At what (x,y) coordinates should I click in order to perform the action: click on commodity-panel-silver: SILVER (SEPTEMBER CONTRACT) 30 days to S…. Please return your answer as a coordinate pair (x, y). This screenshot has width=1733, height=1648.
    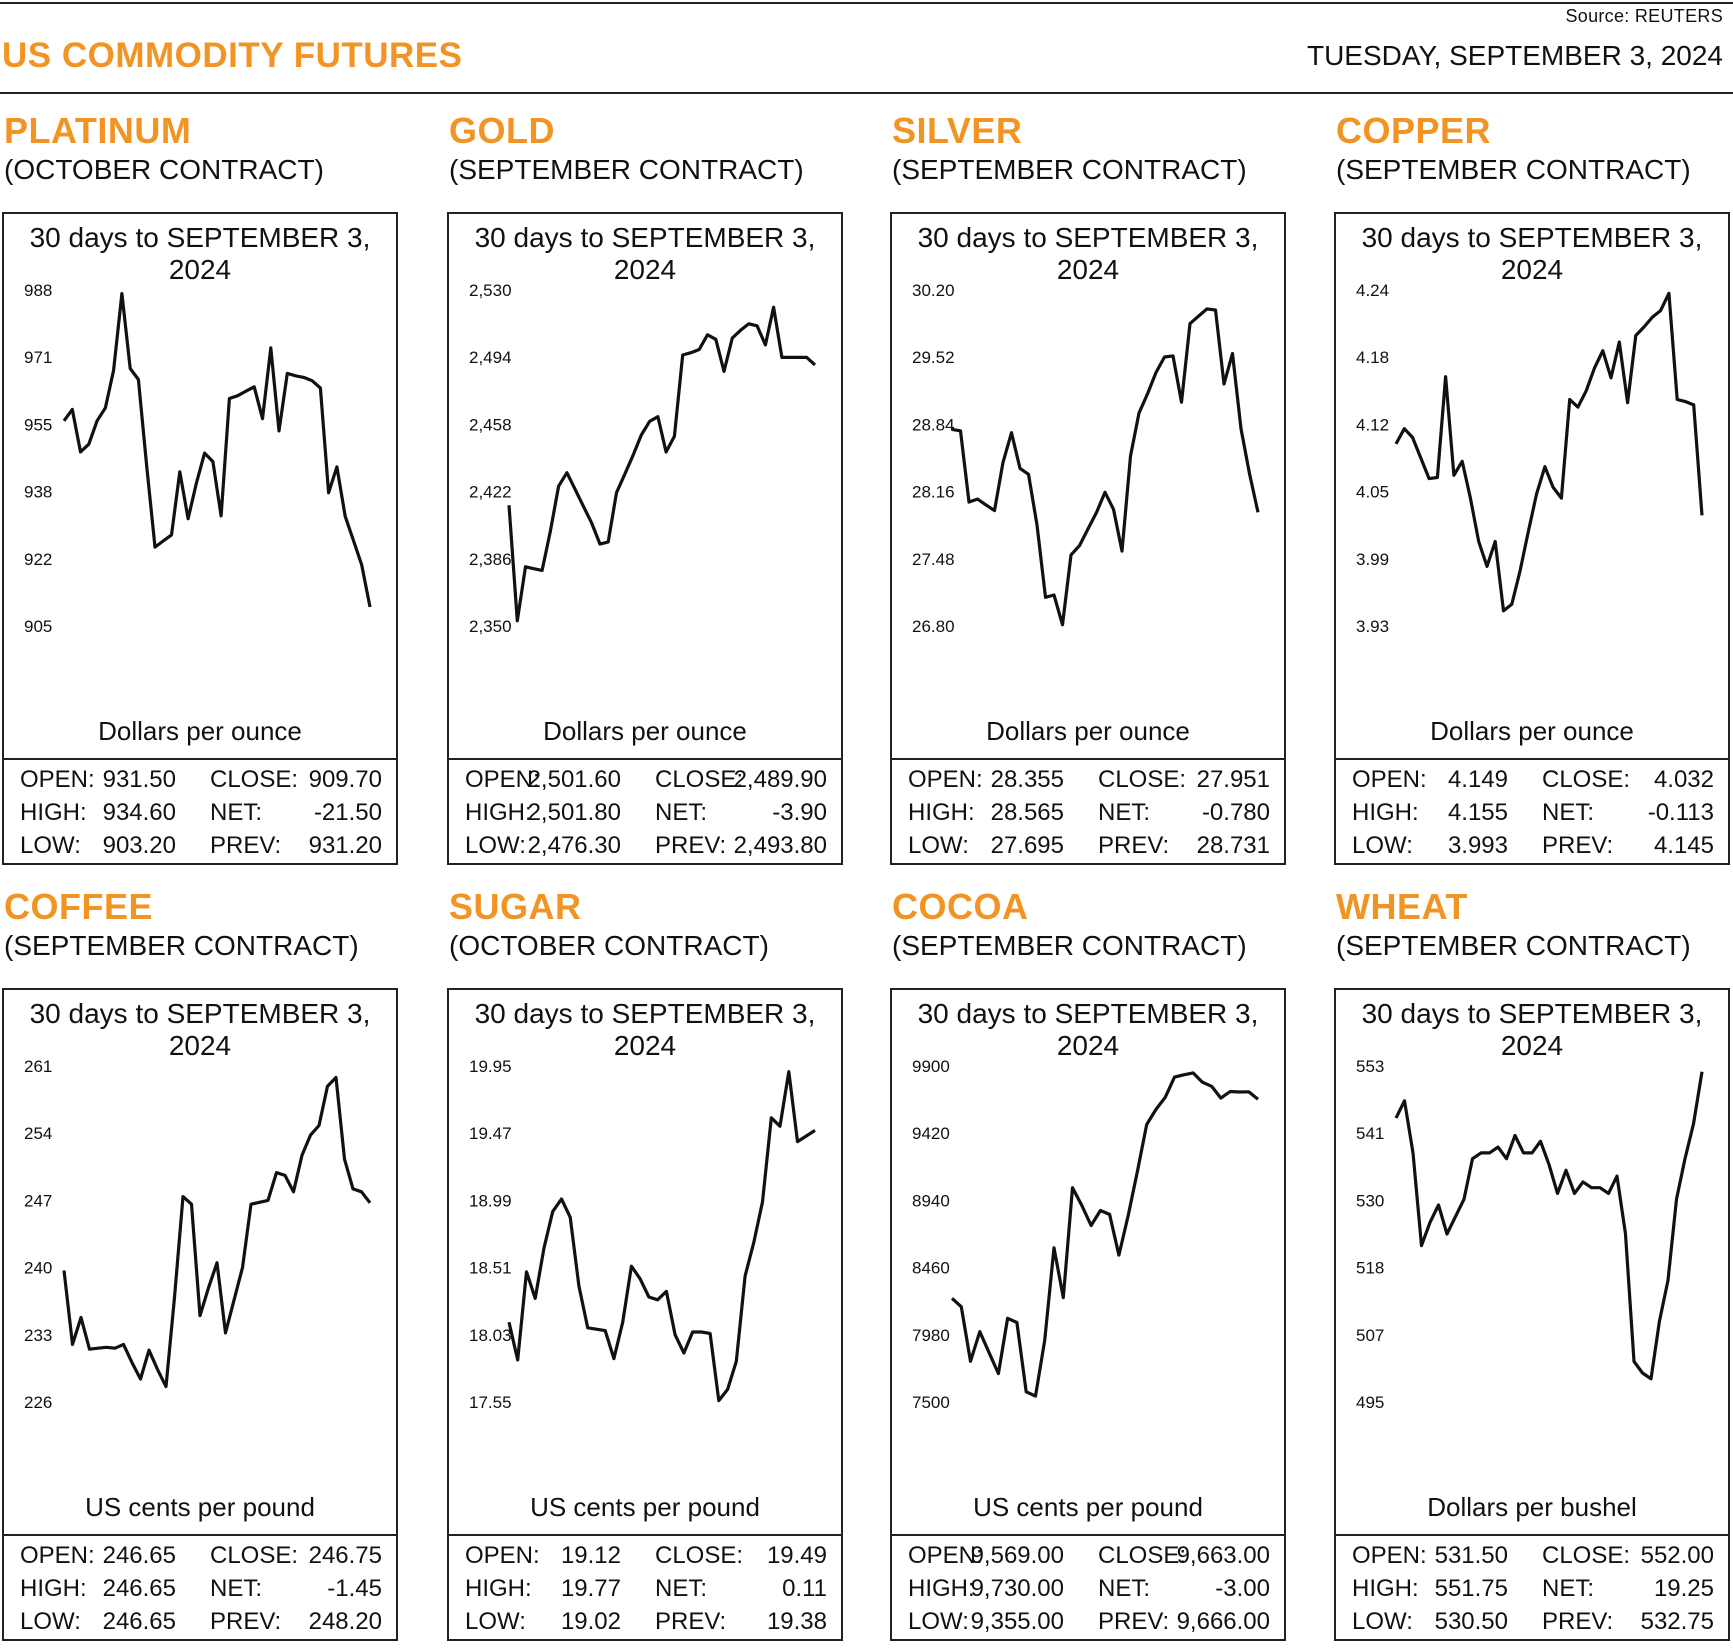
    Looking at the image, I should click on (1112, 481).